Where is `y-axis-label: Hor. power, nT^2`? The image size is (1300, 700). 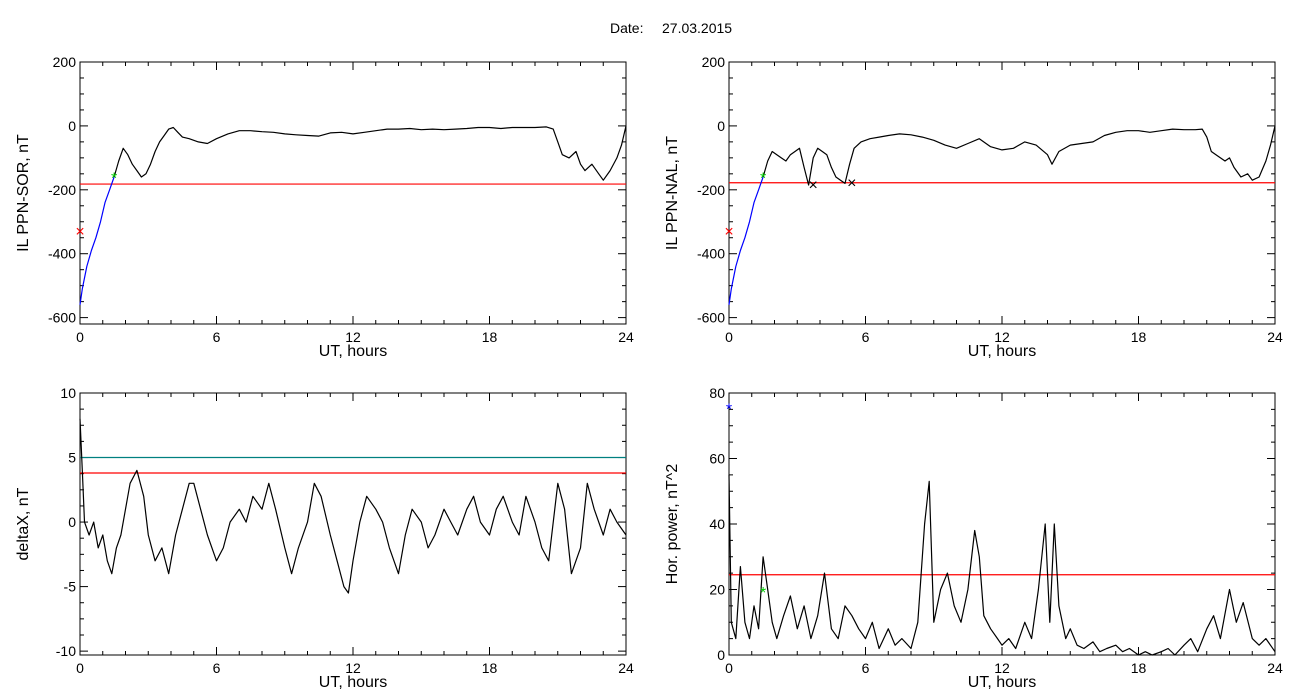 y-axis-label: Hor. power, nT^2 is located at coordinates (672, 524).